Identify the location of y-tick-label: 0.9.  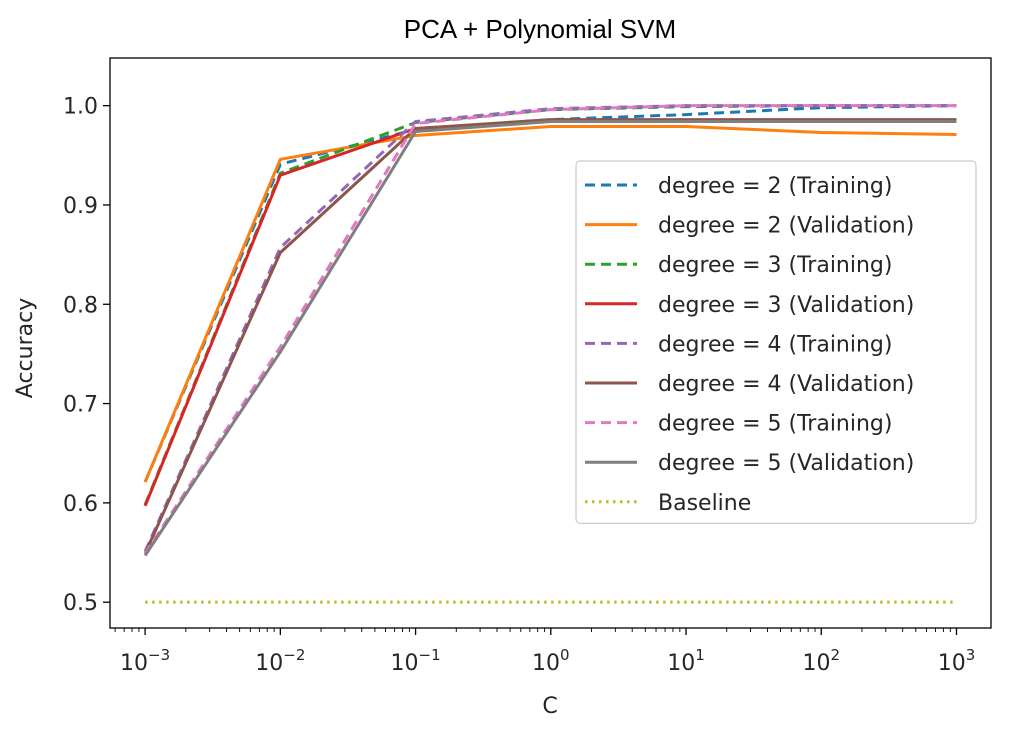
(80, 206).